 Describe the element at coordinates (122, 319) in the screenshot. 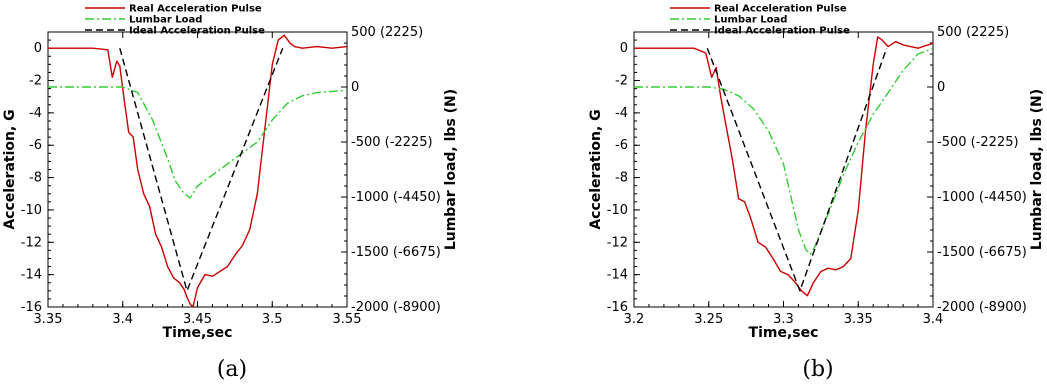

I see `x-tick-label: 3.4` at that location.